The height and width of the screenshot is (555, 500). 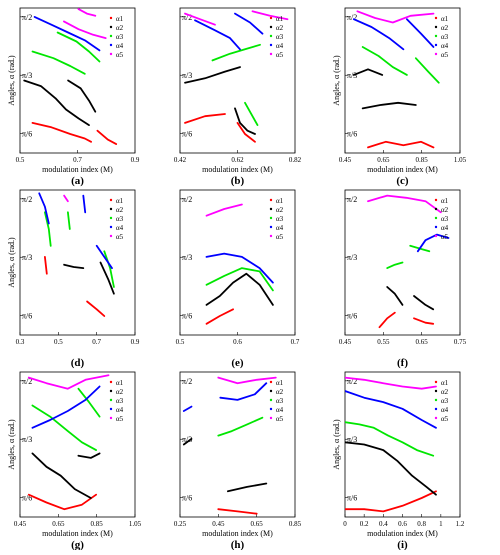 I want to click on legend-label: α5, so click(x=280, y=237).